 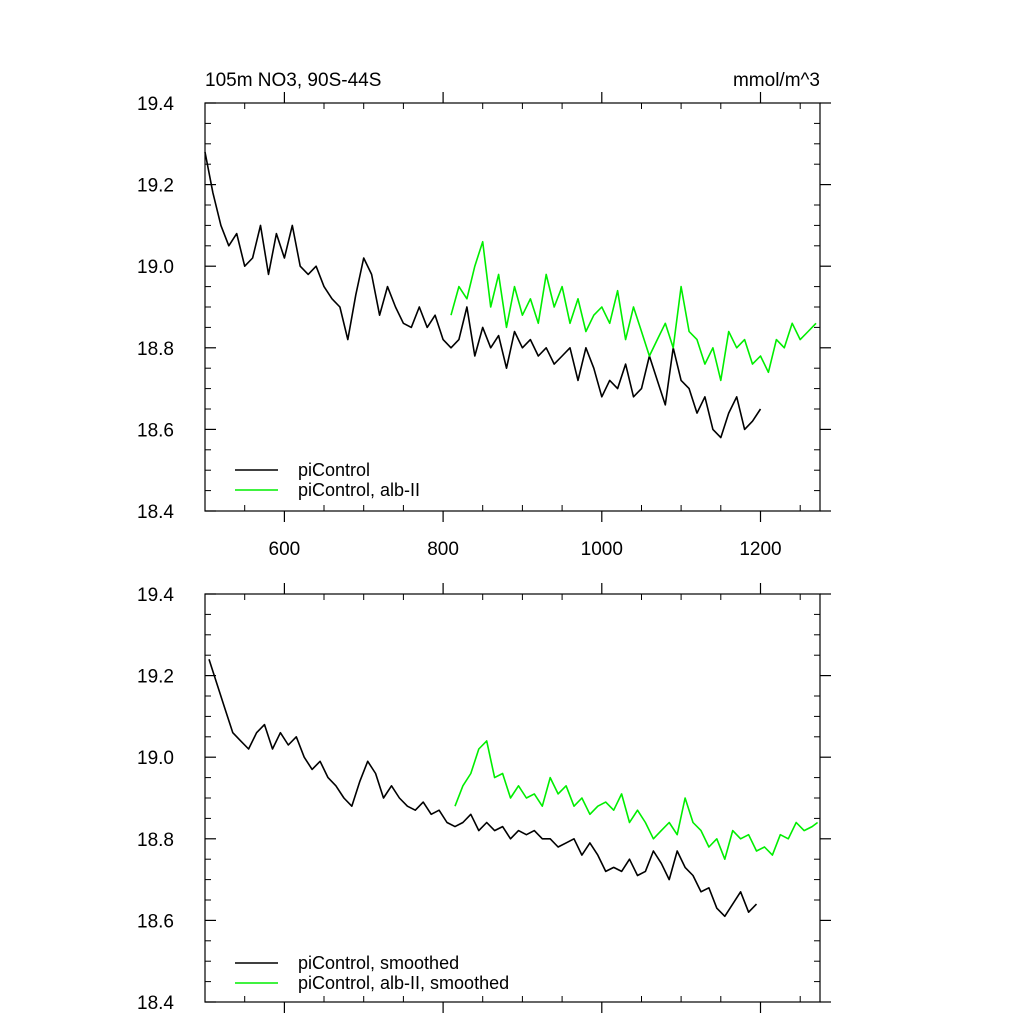 What do you see at coordinates (155, 512) in the screenshot?
I see `top-y-tick-label: 18.4` at bounding box center [155, 512].